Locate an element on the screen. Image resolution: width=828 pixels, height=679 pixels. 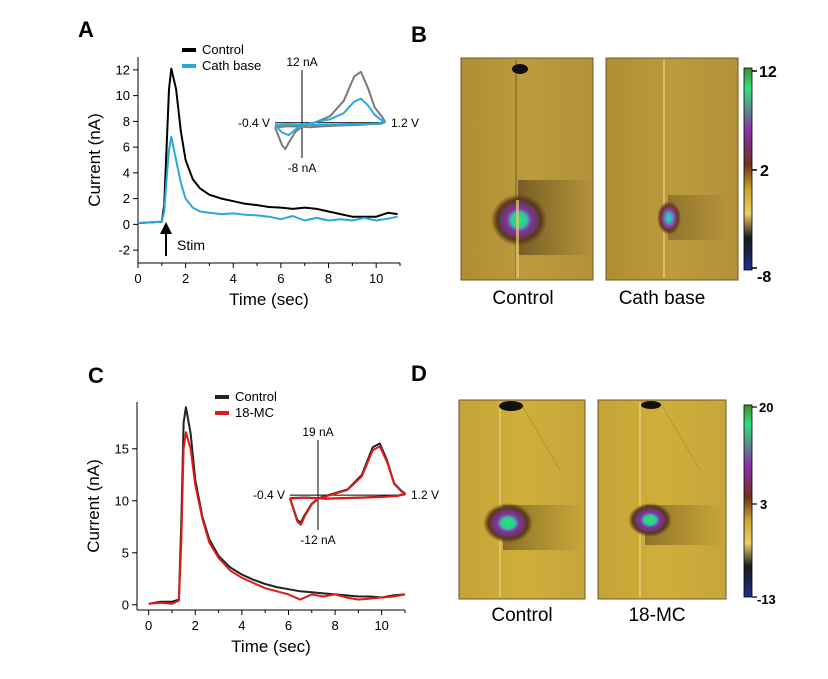
colorbar-max-label: 12 is located at coordinates (768, 72).